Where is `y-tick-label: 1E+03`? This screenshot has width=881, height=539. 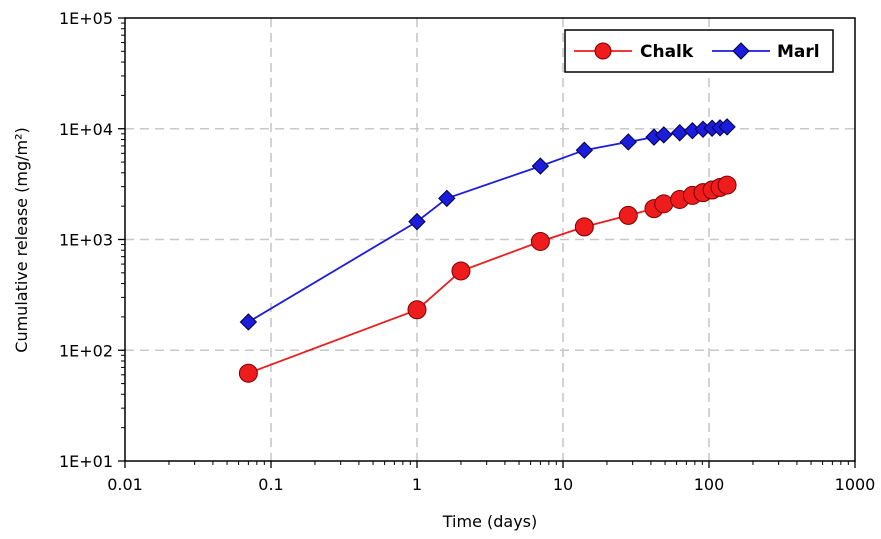 y-tick-label: 1E+03 is located at coordinates (86, 240).